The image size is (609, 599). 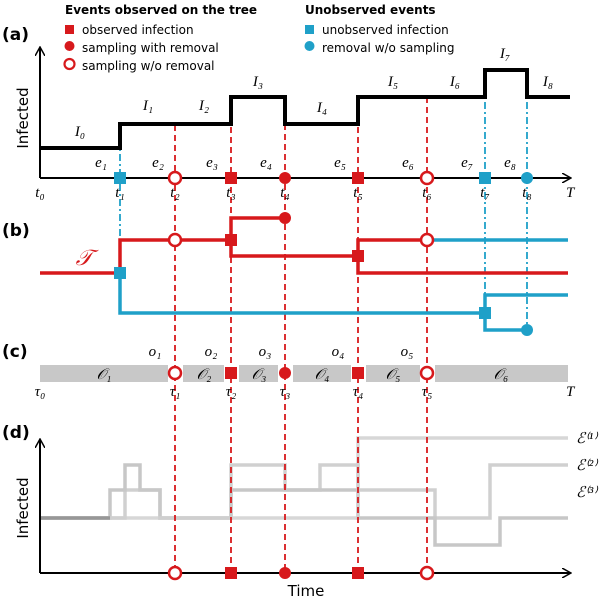 What do you see at coordinates (259, 375) in the screenshot?
I see `interval-label: 𝒪₃` at bounding box center [259, 375].